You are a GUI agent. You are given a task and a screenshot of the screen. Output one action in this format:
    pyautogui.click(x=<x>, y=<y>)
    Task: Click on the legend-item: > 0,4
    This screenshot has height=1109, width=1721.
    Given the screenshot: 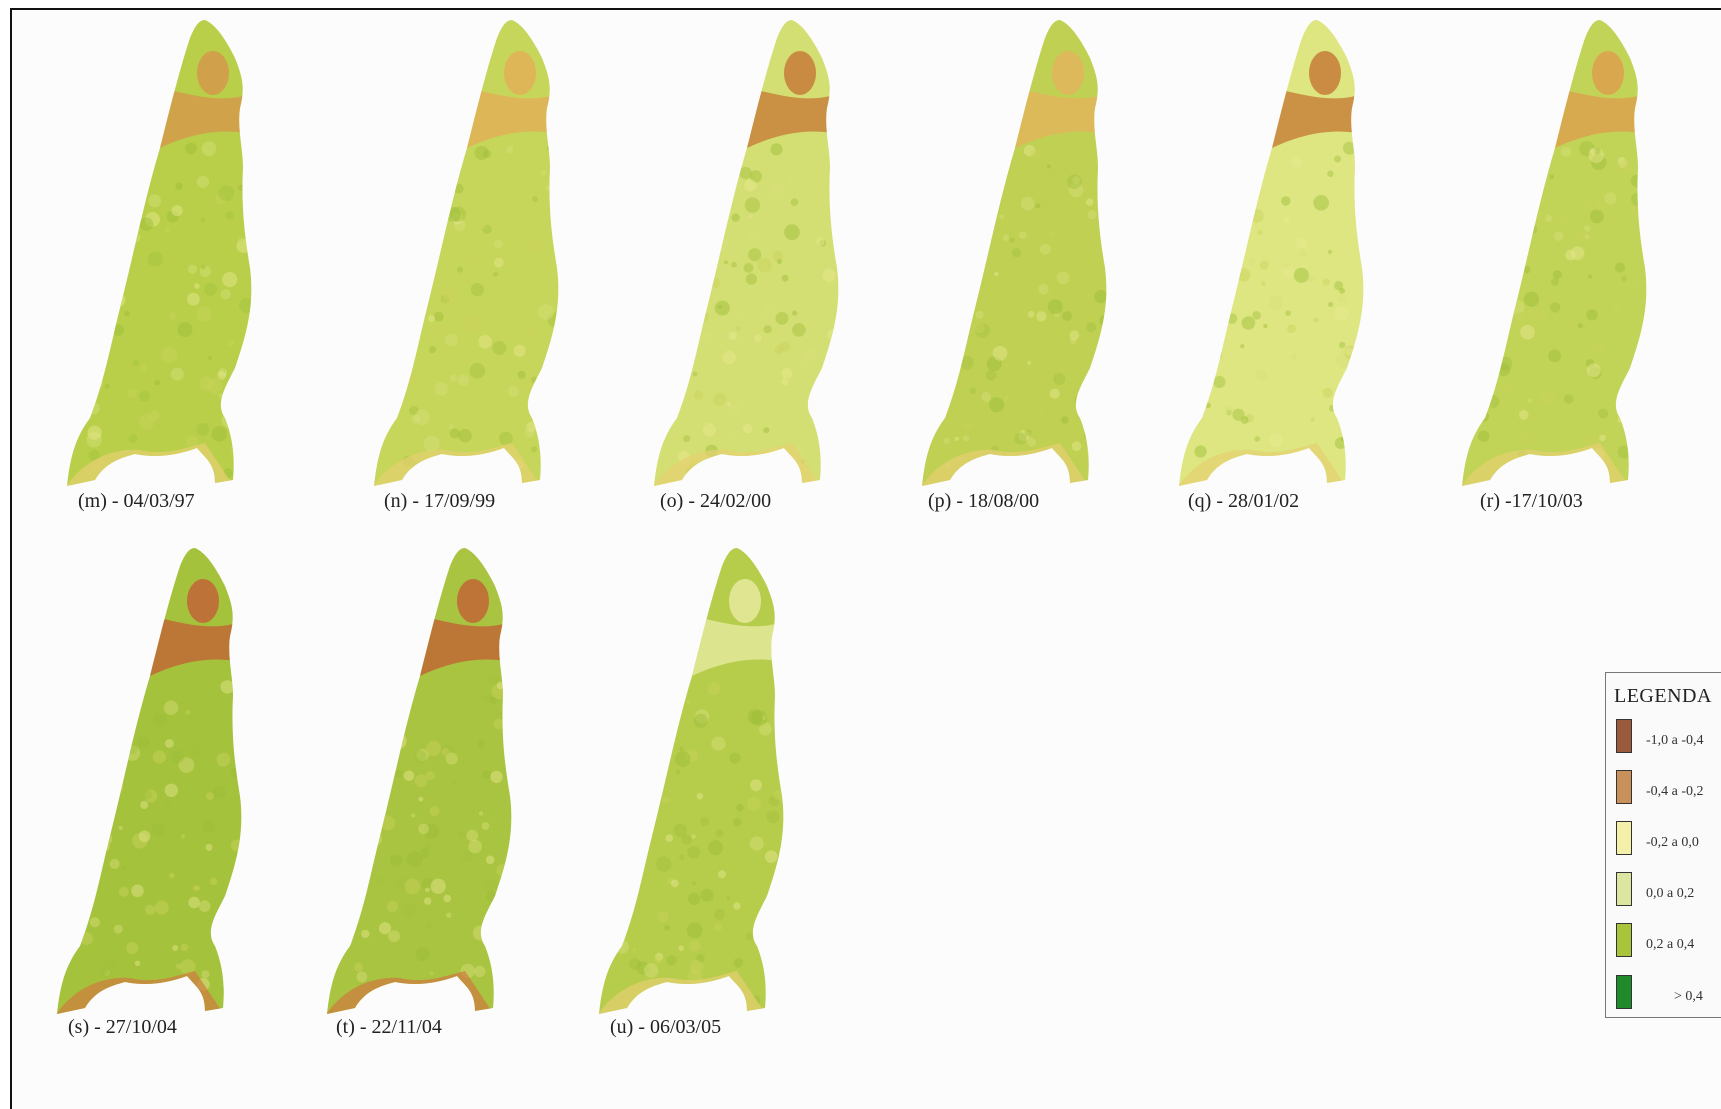 What is the action you would take?
    pyautogui.click(x=1668, y=993)
    